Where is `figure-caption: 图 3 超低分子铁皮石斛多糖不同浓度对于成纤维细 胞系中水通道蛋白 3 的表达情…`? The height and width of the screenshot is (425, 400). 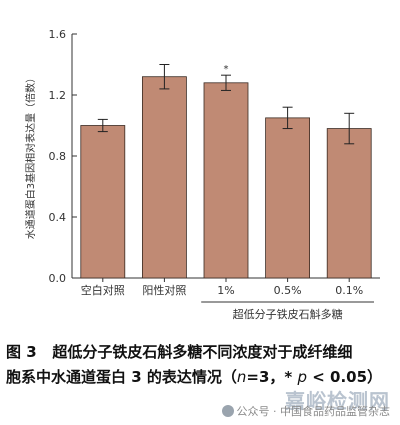
figure-caption: 图 3 超低分子铁皮石斛多糖不同浓度对于成纤维细 胞系中水通道蛋白 3 的表达情… is located at coordinates (202, 365).